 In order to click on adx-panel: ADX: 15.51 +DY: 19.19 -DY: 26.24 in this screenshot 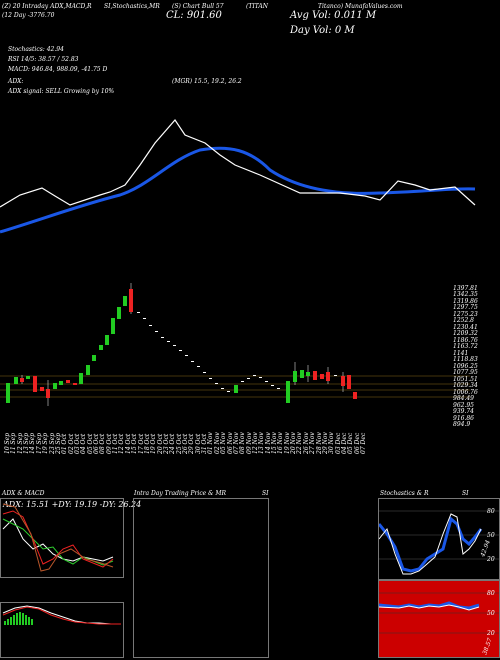, I will do `click(70, 538)`.